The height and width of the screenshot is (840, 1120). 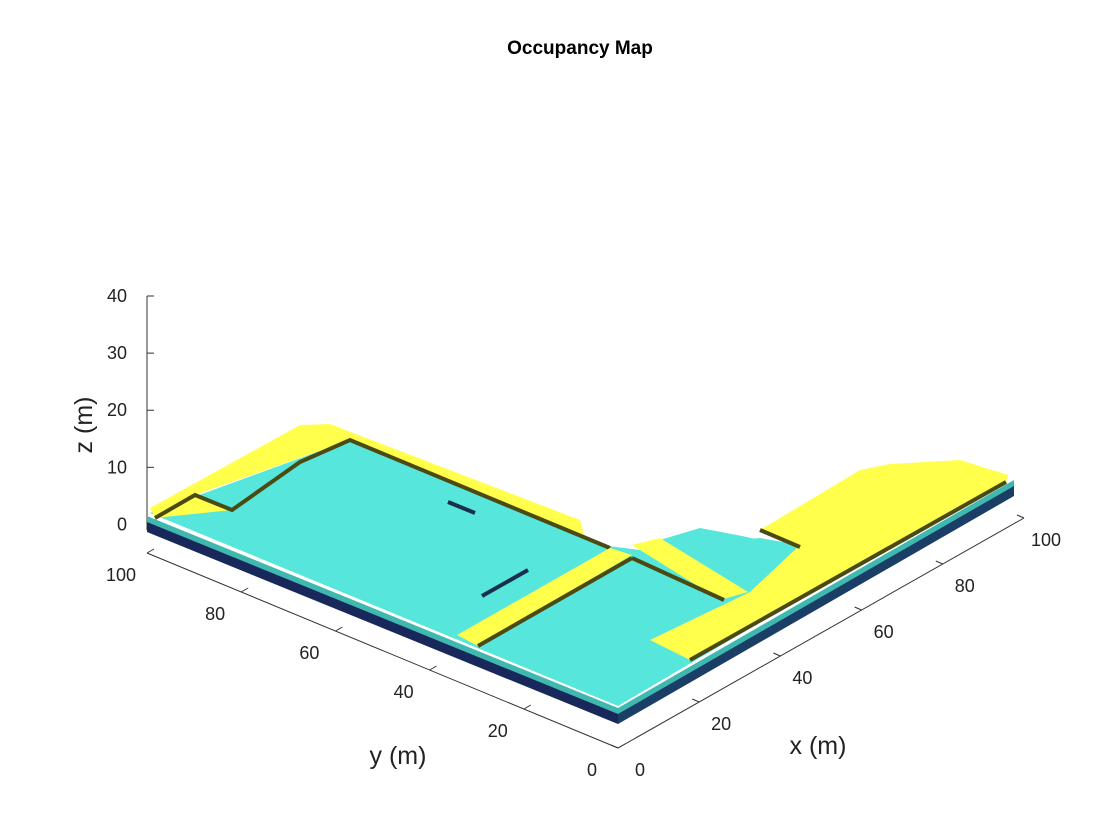 What do you see at coordinates (309, 653) in the screenshot?
I see `y-tick-label: 60` at bounding box center [309, 653].